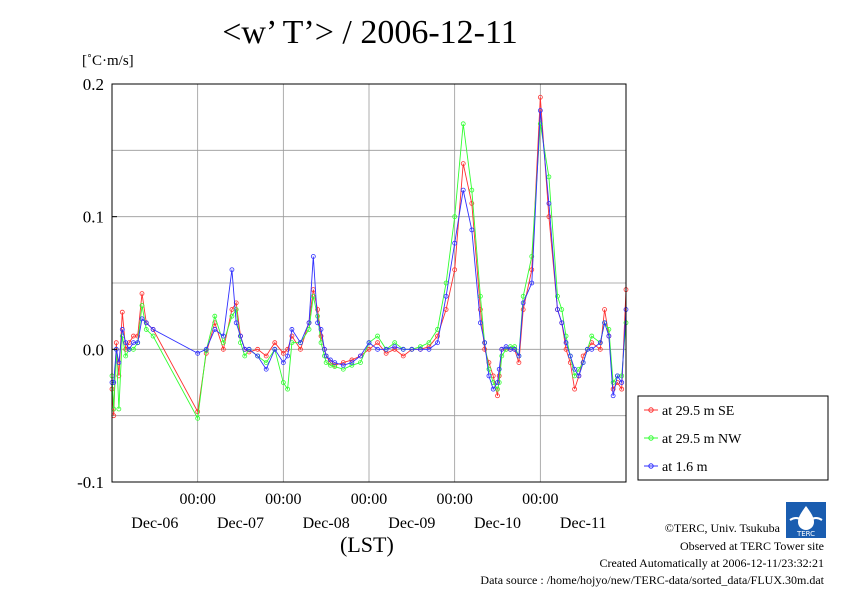 This screenshot has height=595, width=842. Describe the element at coordinates (583, 523) in the screenshot. I see `date-label: Dec-11` at that location.